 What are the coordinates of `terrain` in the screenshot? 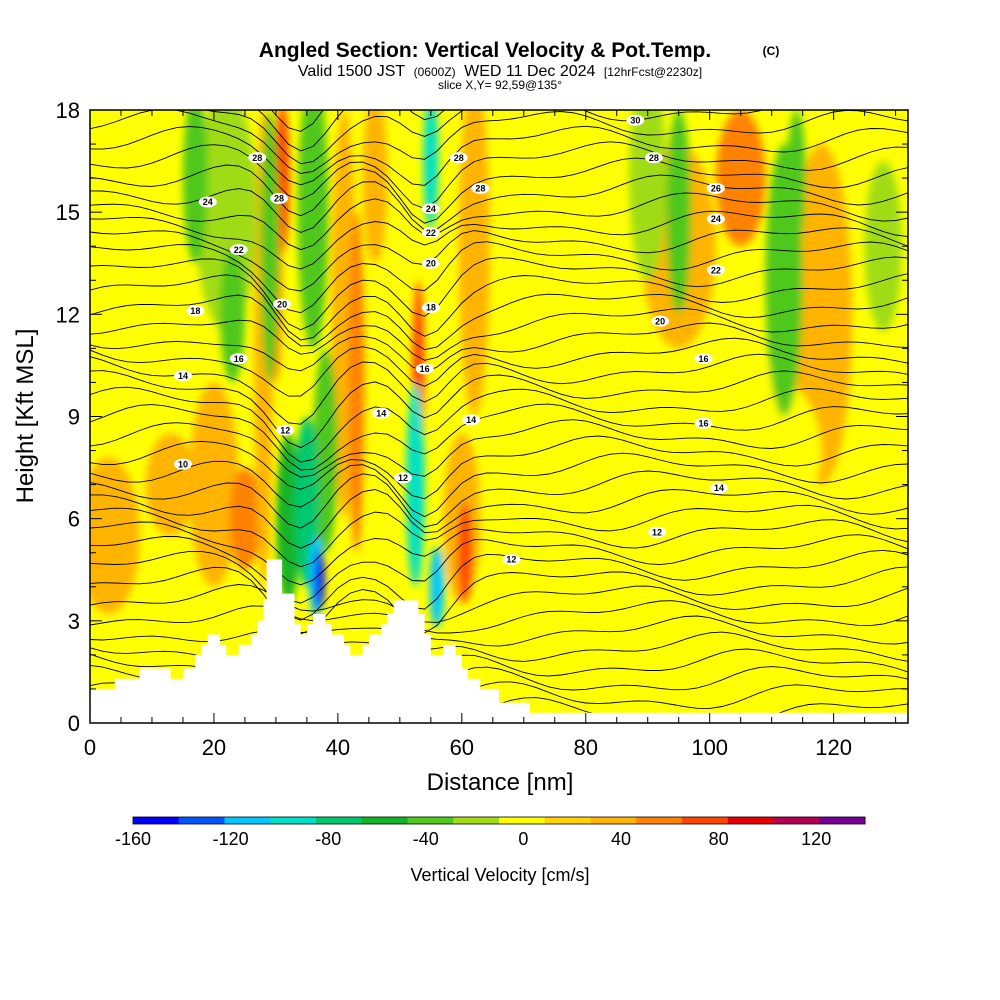 It's located at (499, 641).